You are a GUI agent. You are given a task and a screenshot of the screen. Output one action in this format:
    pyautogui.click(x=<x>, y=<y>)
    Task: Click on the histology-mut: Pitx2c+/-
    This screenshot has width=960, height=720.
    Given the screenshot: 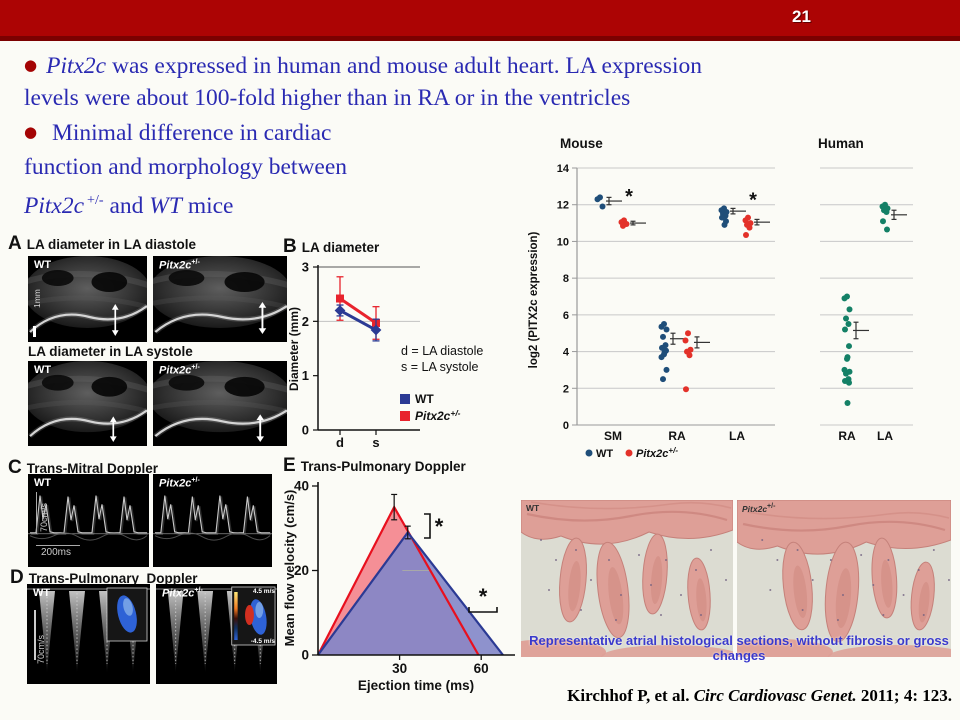 What is the action you would take?
    pyautogui.click(x=844, y=578)
    